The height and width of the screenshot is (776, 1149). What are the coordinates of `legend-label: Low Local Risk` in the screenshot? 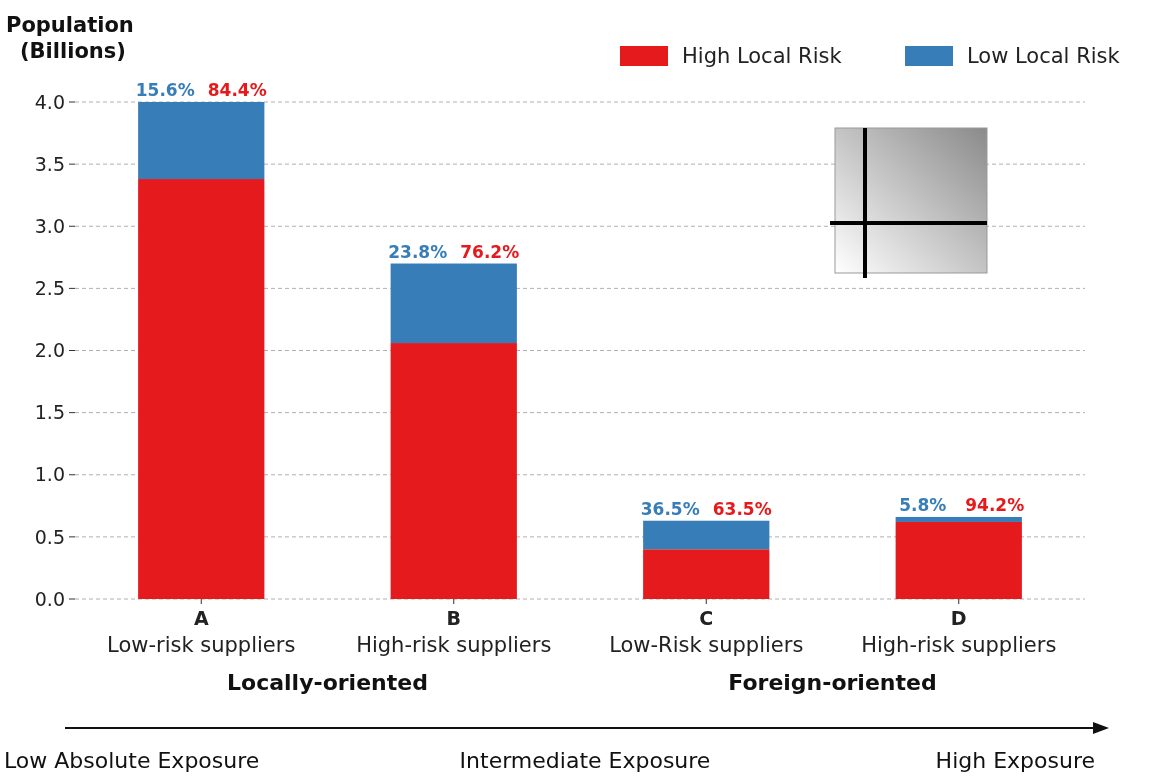 It's located at (1044, 56).